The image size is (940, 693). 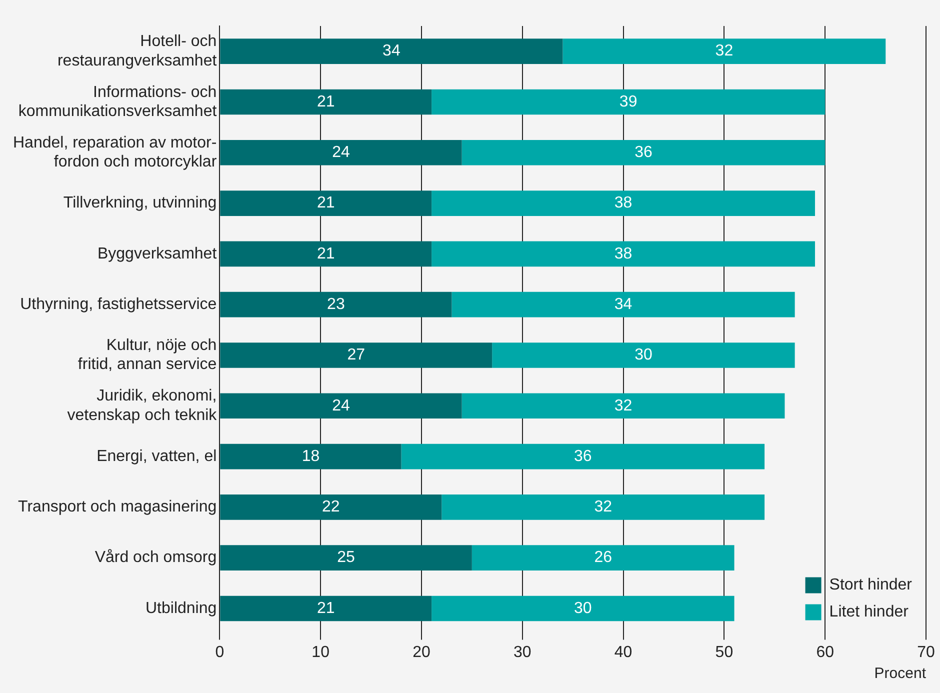 I want to click on data-label: 25, so click(x=346, y=557).